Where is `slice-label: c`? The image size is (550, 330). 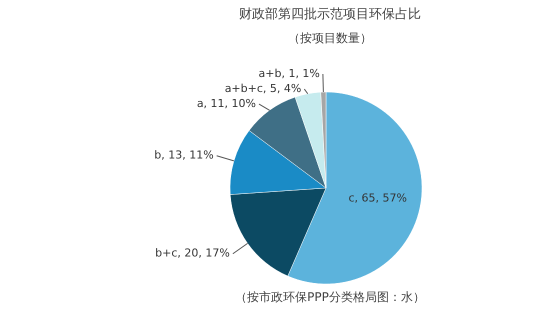 slice-label: c is located at coordinates (351, 198).